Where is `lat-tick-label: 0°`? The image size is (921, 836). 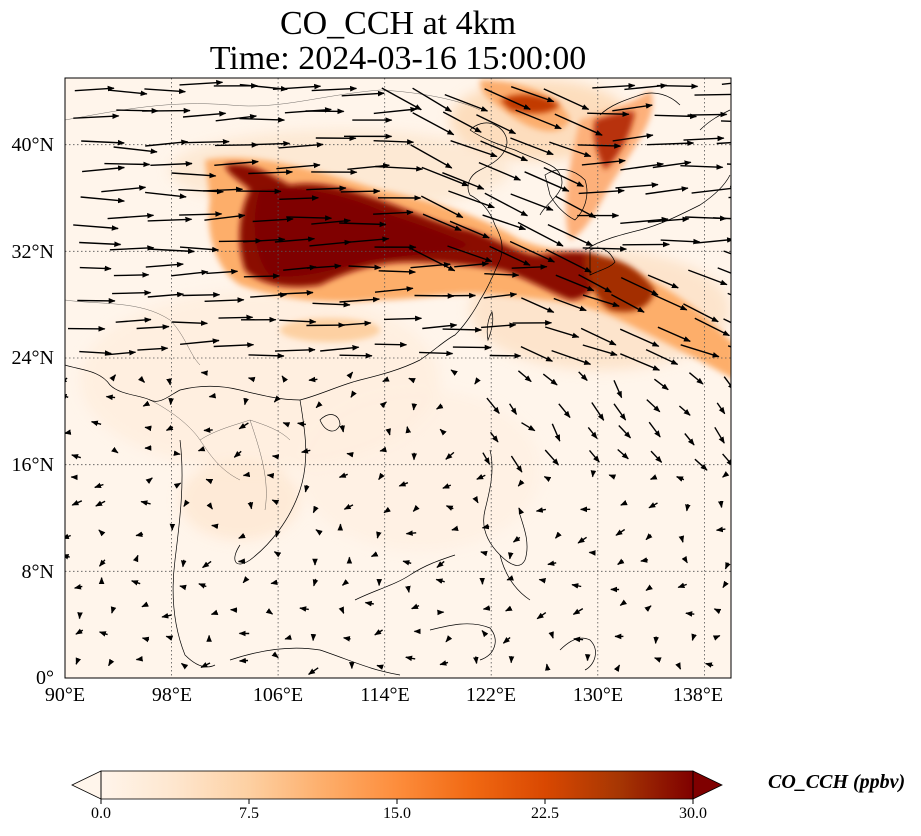 lat-tick-label: 0° is located at coordinates (45, 678).